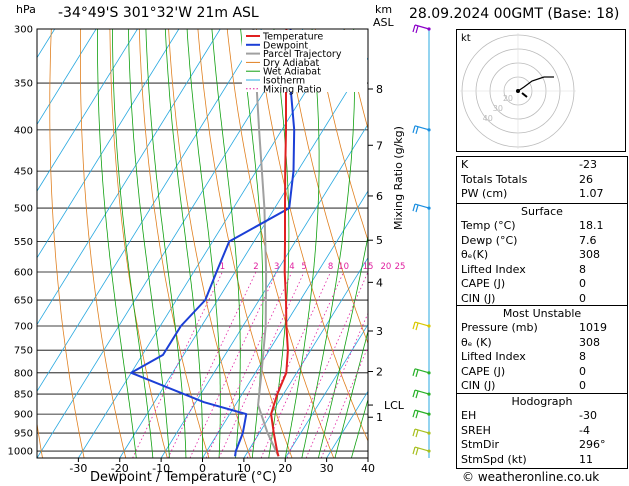 The image size is (629, 486). What do you see at coordinates (542, 241) in the screenshot?
I see `stat-row: Dewp (°C) 7.6` at bounding box center [542, 241].